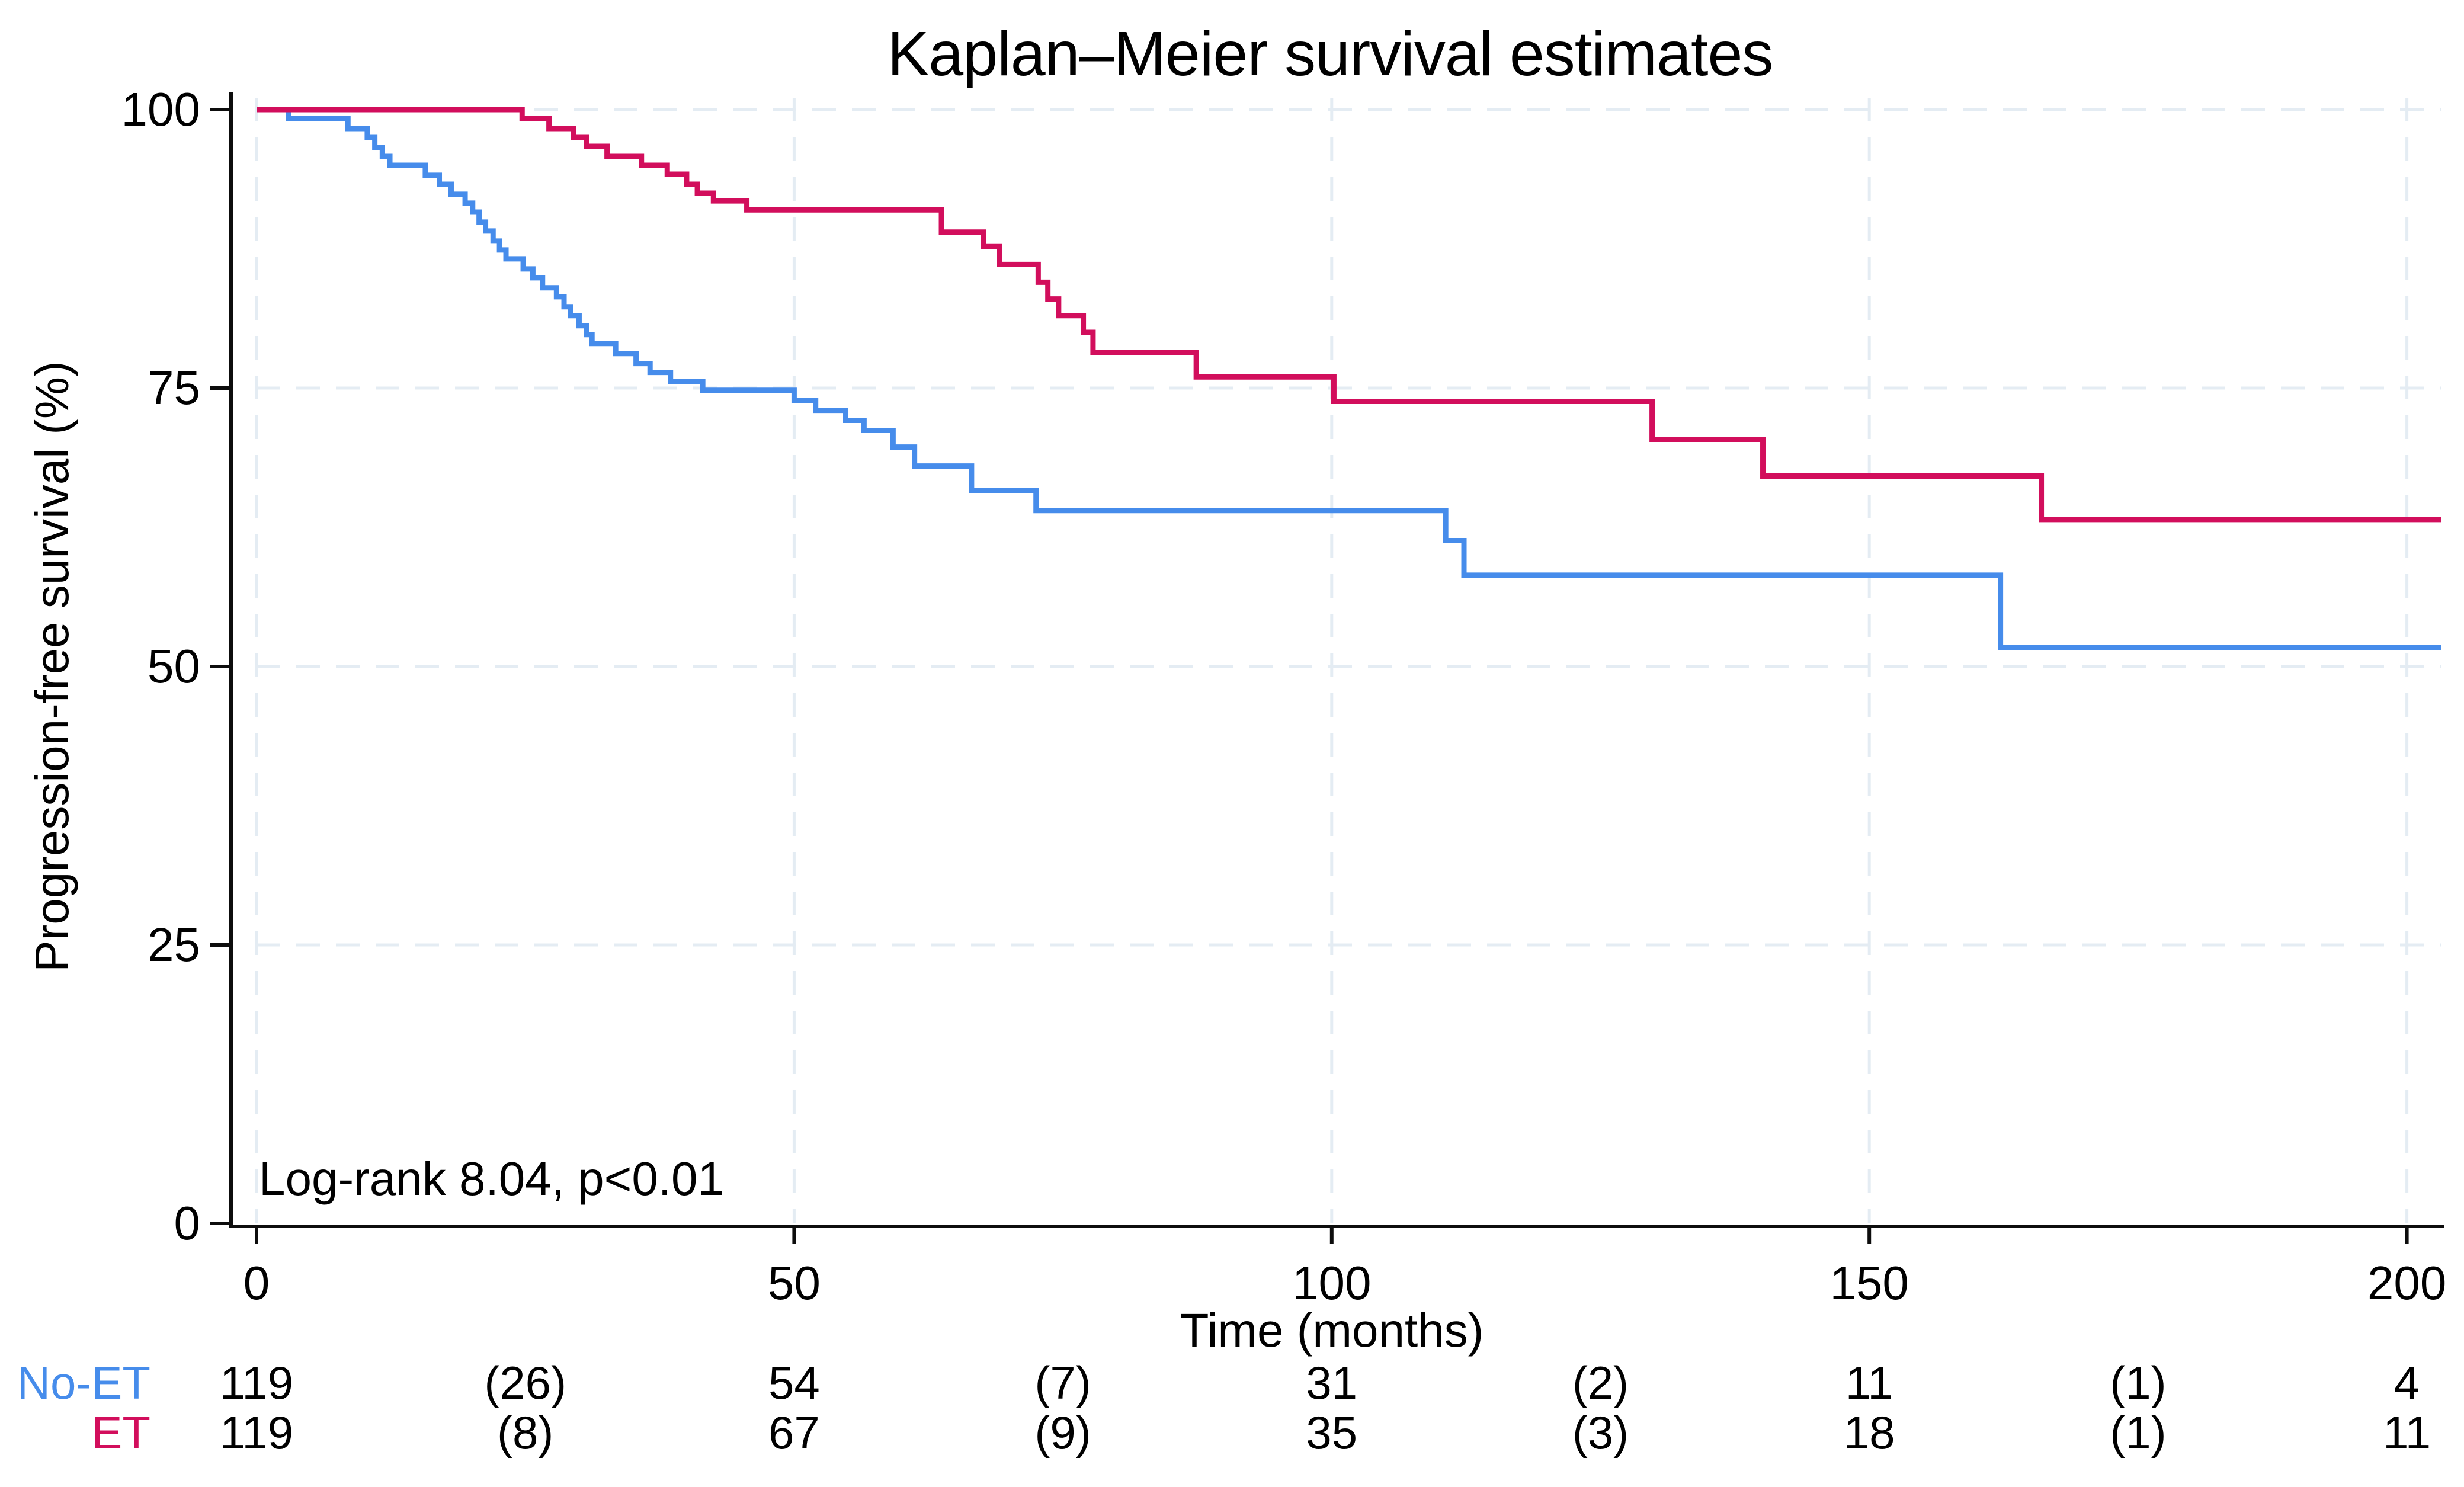 Image resolution: width=2464 pixels, height=1487 pixels. What do you see at coordinates (1332, 1283) in the screenshot?
I see `x-tick-label: 100` at bounding box center [1332, 1283].